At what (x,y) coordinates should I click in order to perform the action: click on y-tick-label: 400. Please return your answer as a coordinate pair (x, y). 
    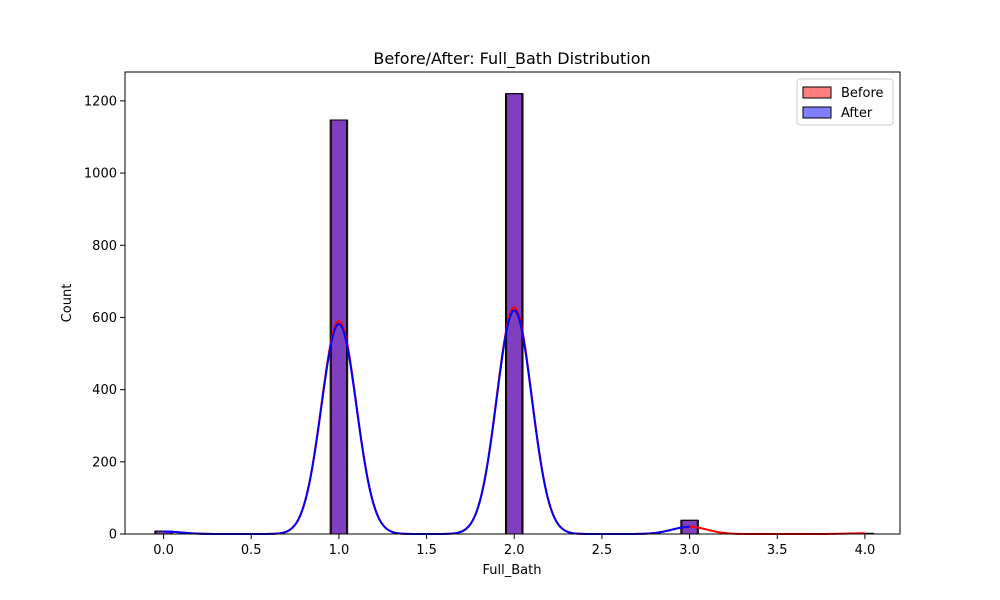
    Looking at the image, I should click on (104, 390).